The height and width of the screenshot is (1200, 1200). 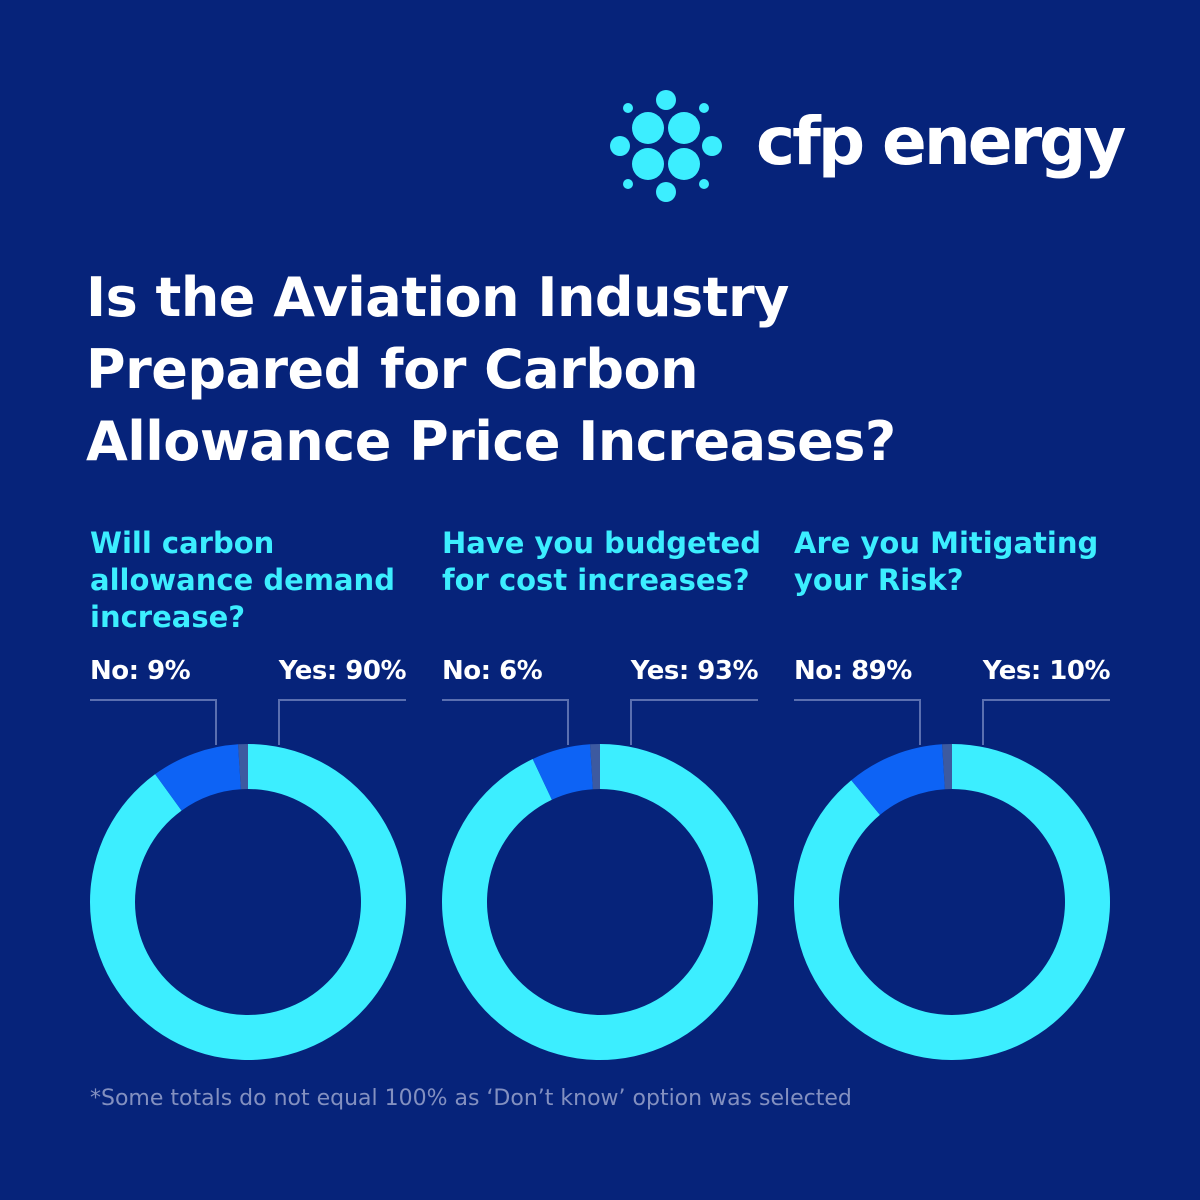 I want to click on chart-1-slice-no, so click(x=198, y=777).